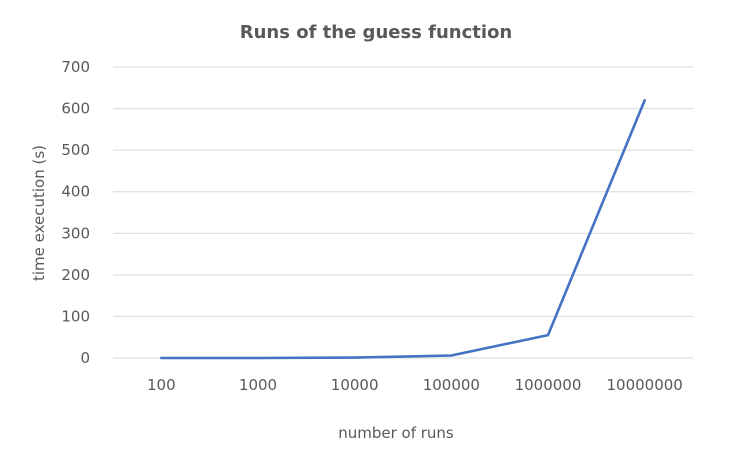  Describe the element at coordinates (75, 192) in the screenshot. I see `y-tick-label: 400` at that location.